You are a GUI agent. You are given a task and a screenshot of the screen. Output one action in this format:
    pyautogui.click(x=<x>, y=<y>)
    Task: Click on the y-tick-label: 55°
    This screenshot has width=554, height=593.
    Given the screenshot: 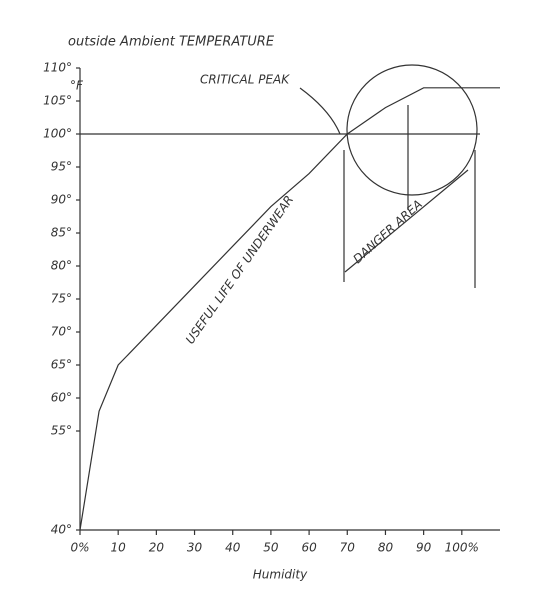 What is the action you would take?
    pyautogui.click(x=61, y=431)
    